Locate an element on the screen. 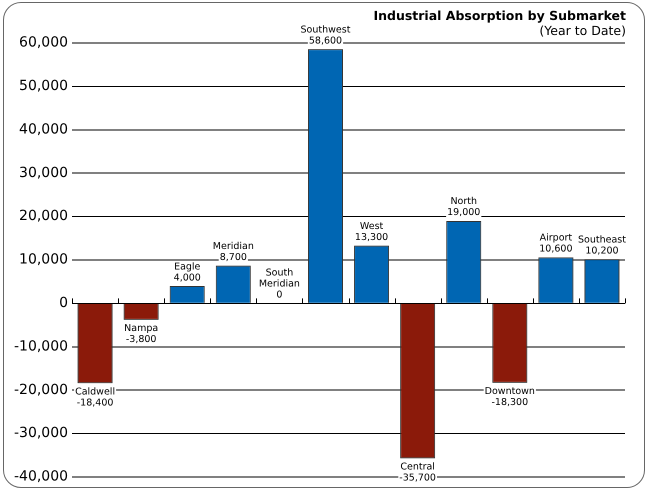 Image resolution: width=650 pixels, height=491 pixels. x-tick-label: Meridian is located at coordinates (233, 246).